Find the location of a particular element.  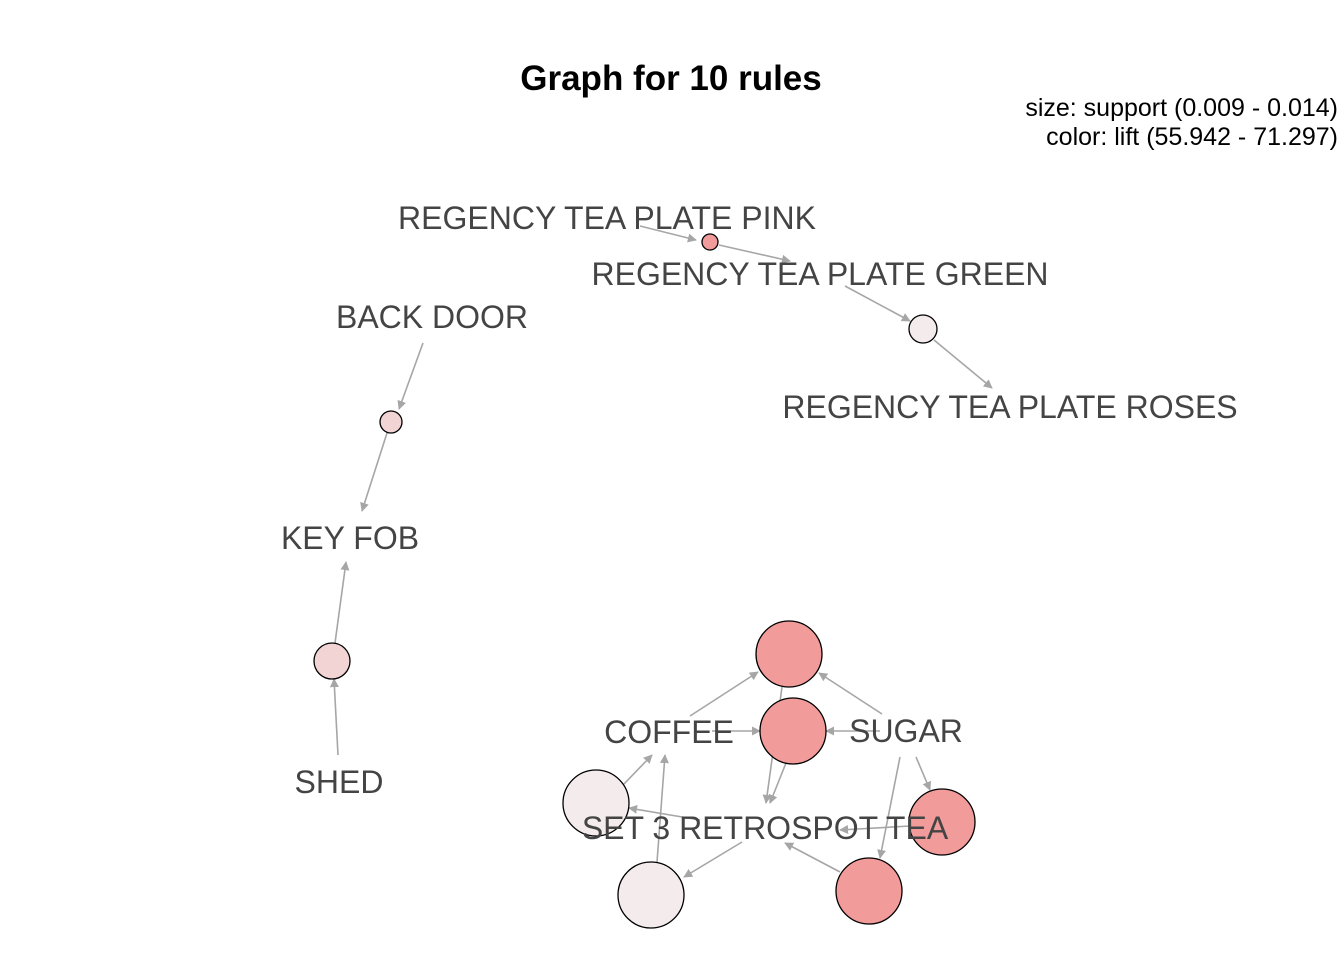

rule-node-r2 is located at coordinates (923, 329).